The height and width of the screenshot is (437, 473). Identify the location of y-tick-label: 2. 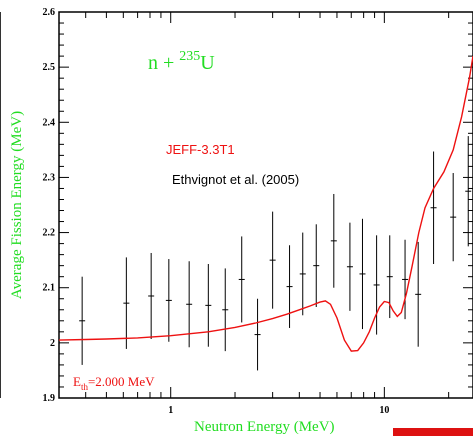
(52, 343).